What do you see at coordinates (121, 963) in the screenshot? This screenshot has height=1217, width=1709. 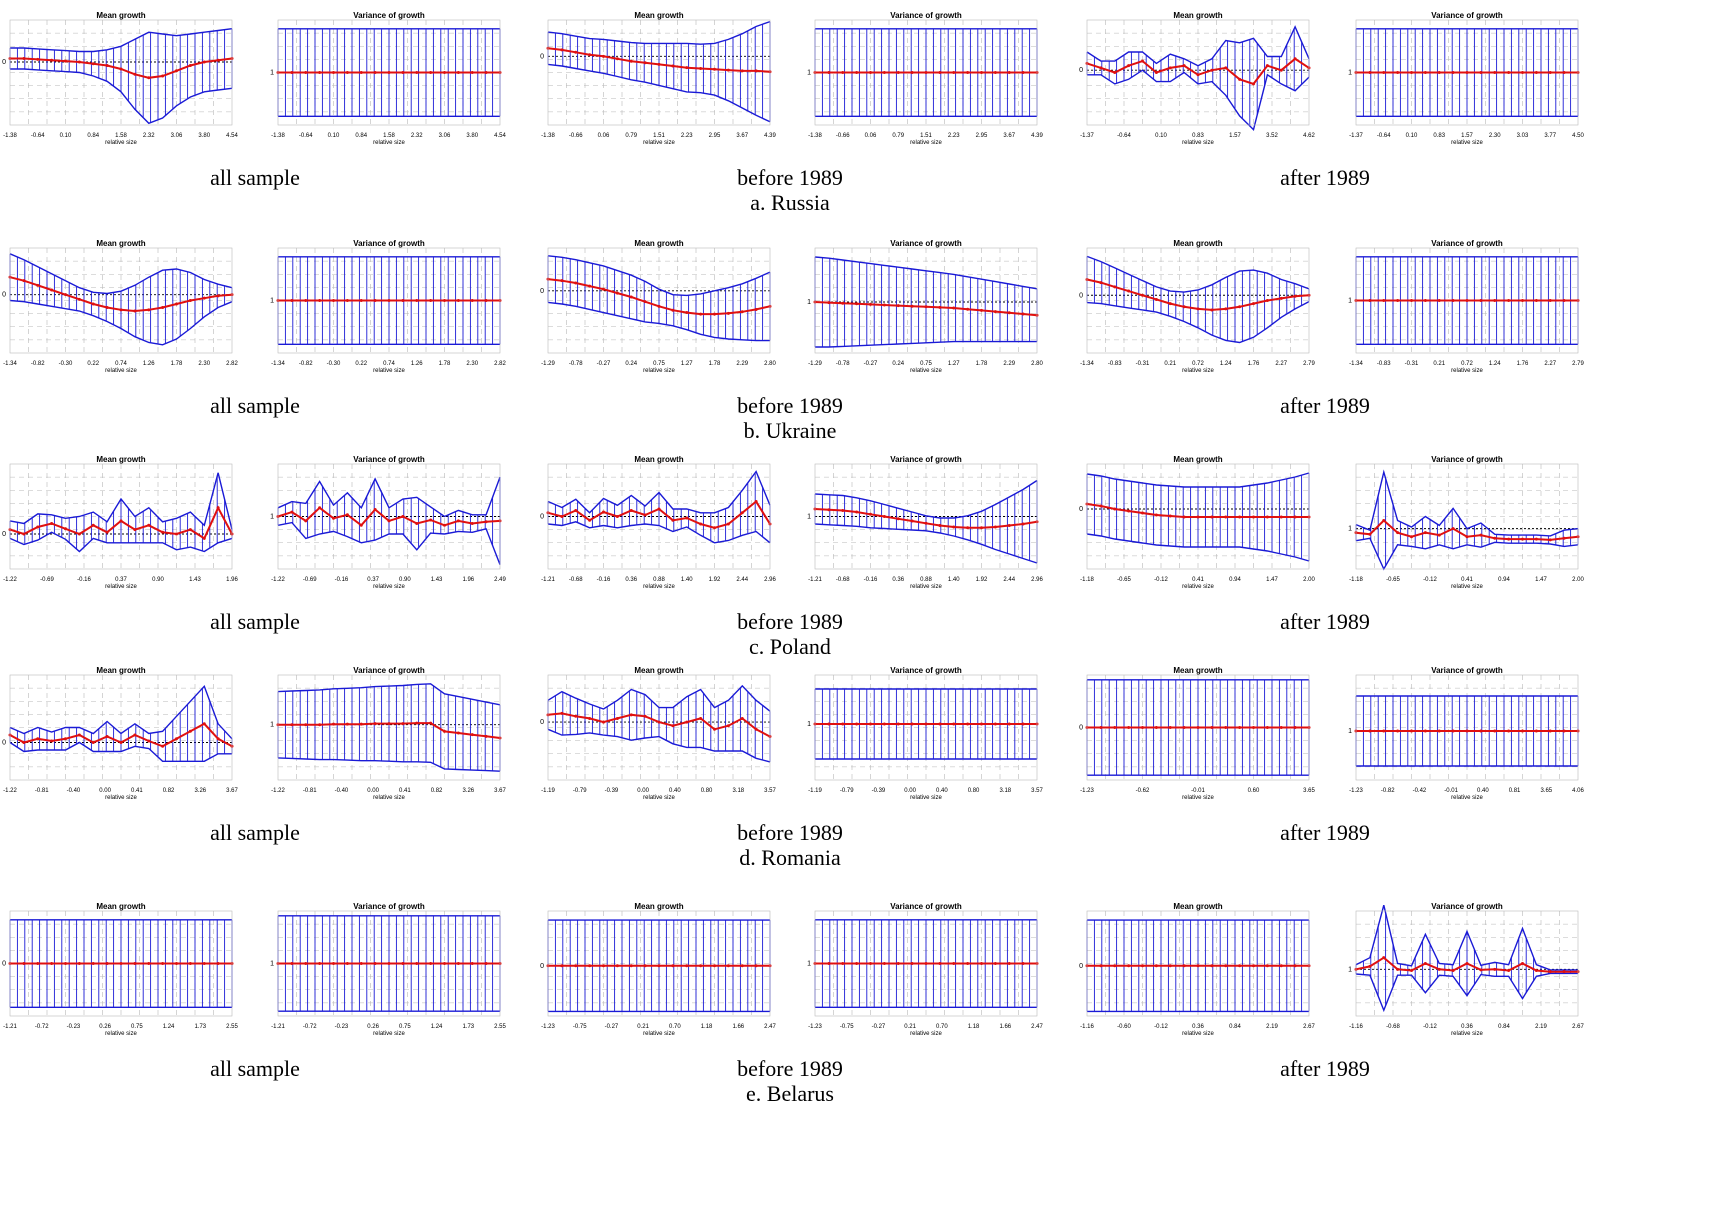 I see `panel-frame` at bounding box center [121, 963].